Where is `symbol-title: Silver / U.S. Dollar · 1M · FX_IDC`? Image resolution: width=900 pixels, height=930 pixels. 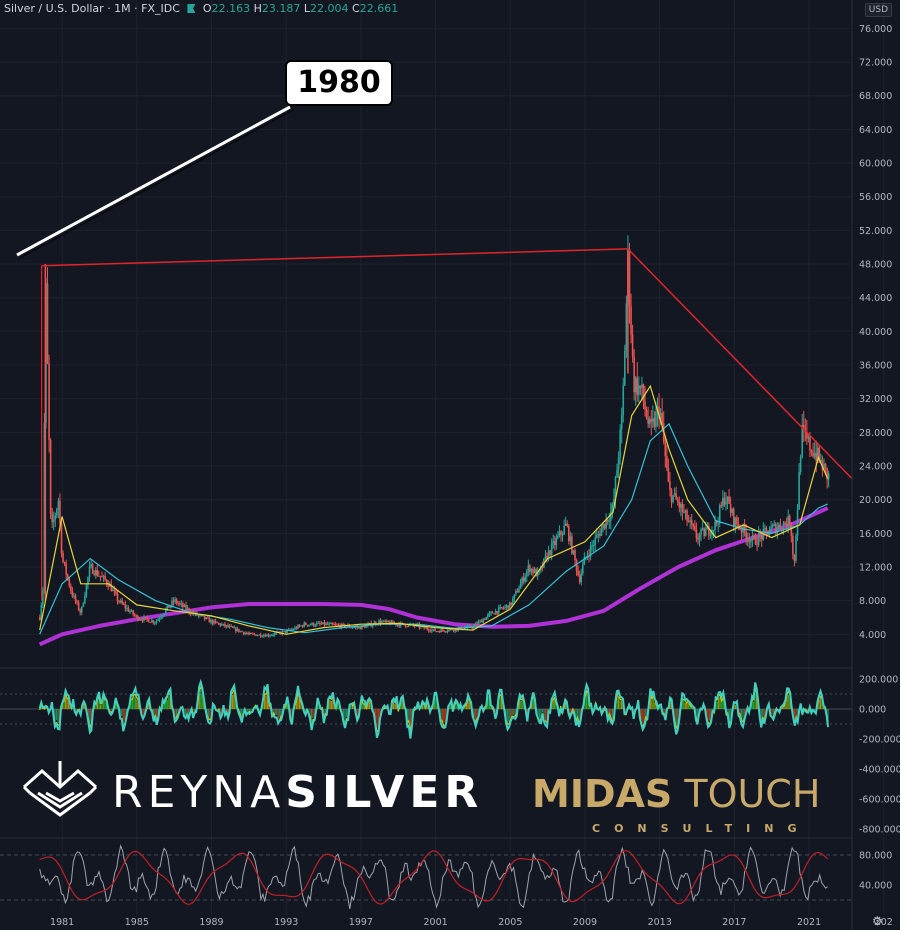
symbol-title: Silver / U.S. Dollar · 1M · FX_IDC is located at coordinates (92, 8).